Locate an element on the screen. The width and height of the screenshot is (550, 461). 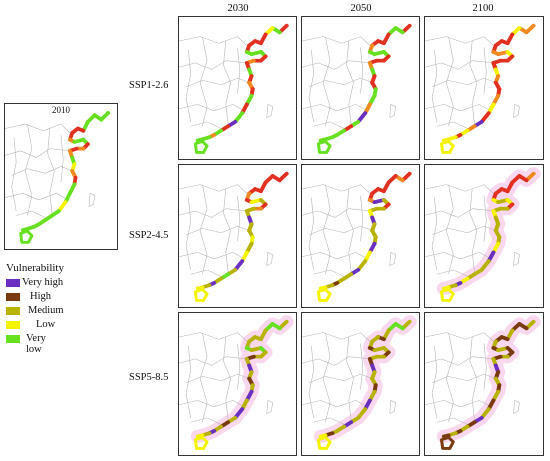
legend-swatch-very-low is located at coordinates (13, 339).